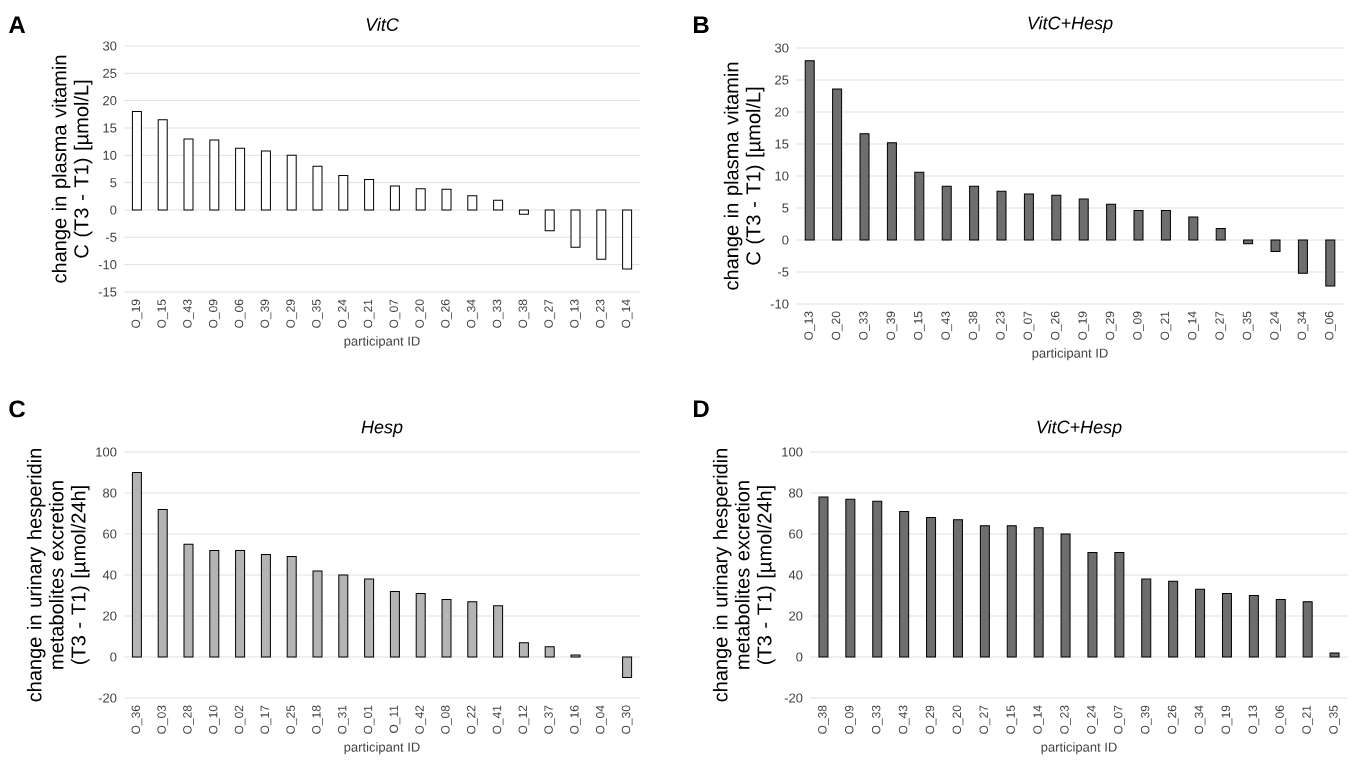  I want to click on text: D, so click(701, 408).